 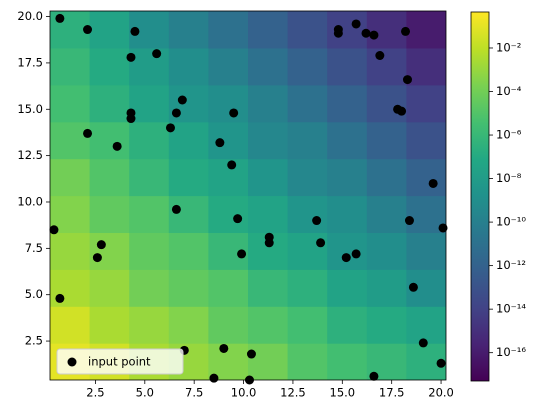 What do you see at coordinates (511, 309) in the screenshot?
I see `colorbar-tick-label: 10⁻¹⁴` at bounding box center [511, 309].